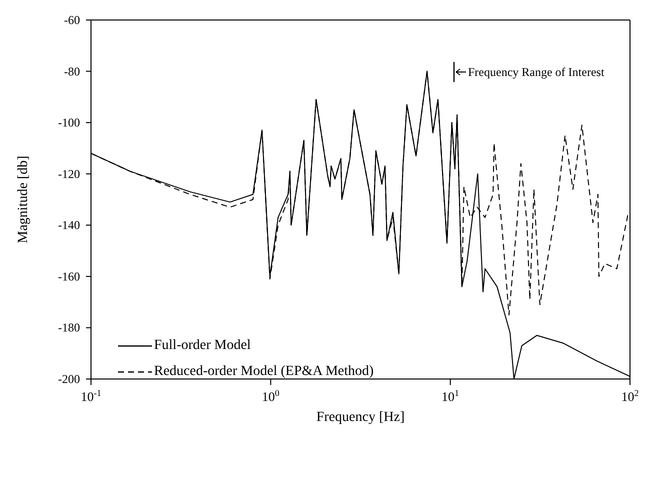 This screenshot has width=649, height=483. I want to click on y-tick-label: -160, so click(69, 276).